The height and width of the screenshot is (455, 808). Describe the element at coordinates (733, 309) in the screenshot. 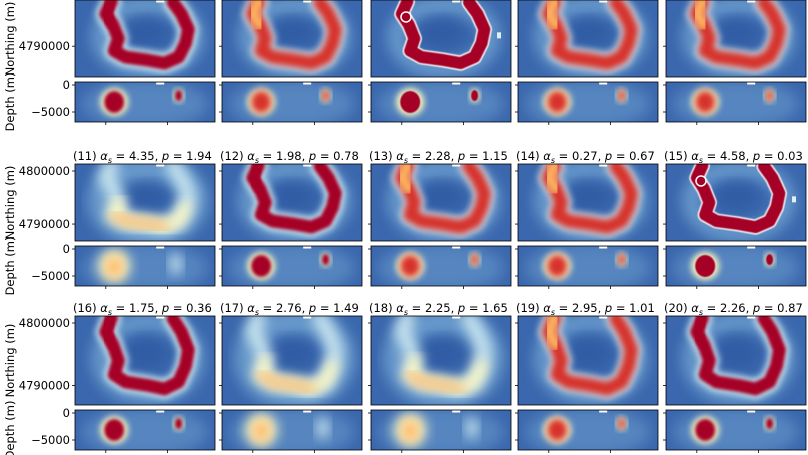

I see `panel-title-20: (20) αs = 2.26, p = 0.87` at that location.